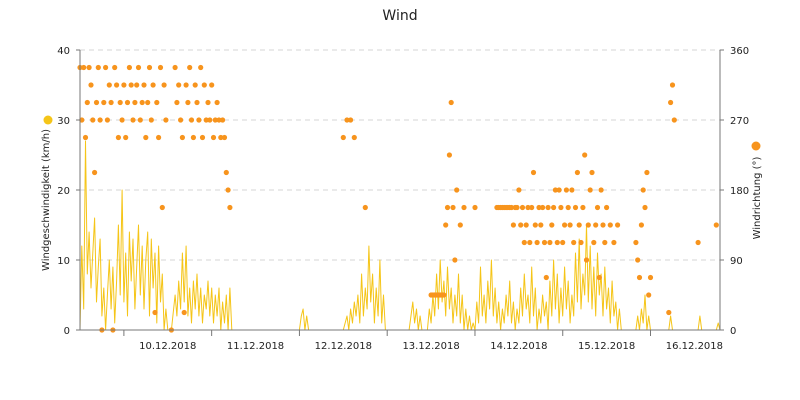  What do you see at coordinates (46, 200) in the screenshot?
I see `y-axis-left-label: Windgeschwindigkeit (km/h)` at bounding box center [46, 200].